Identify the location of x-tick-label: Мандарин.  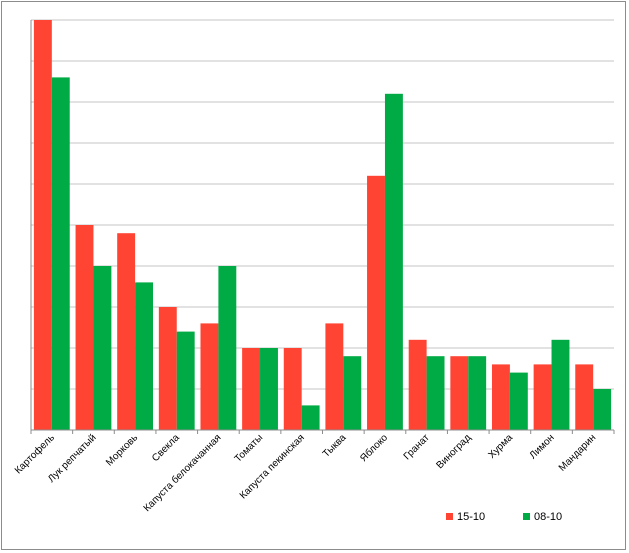
(577, 452).